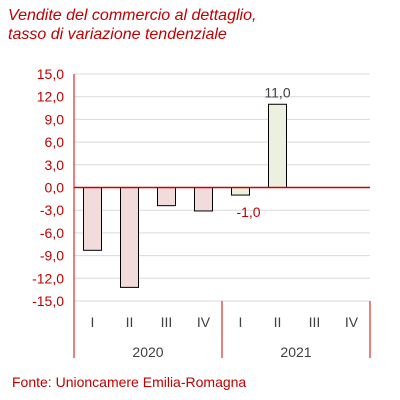 The height and width of the screenshot is (400, 400). What do you see at coordinates (129, 382) in the screenshot?
I see `source-note: Fonte: Unioncamere Emilia-Romagna` at bounding box center [129, 382].